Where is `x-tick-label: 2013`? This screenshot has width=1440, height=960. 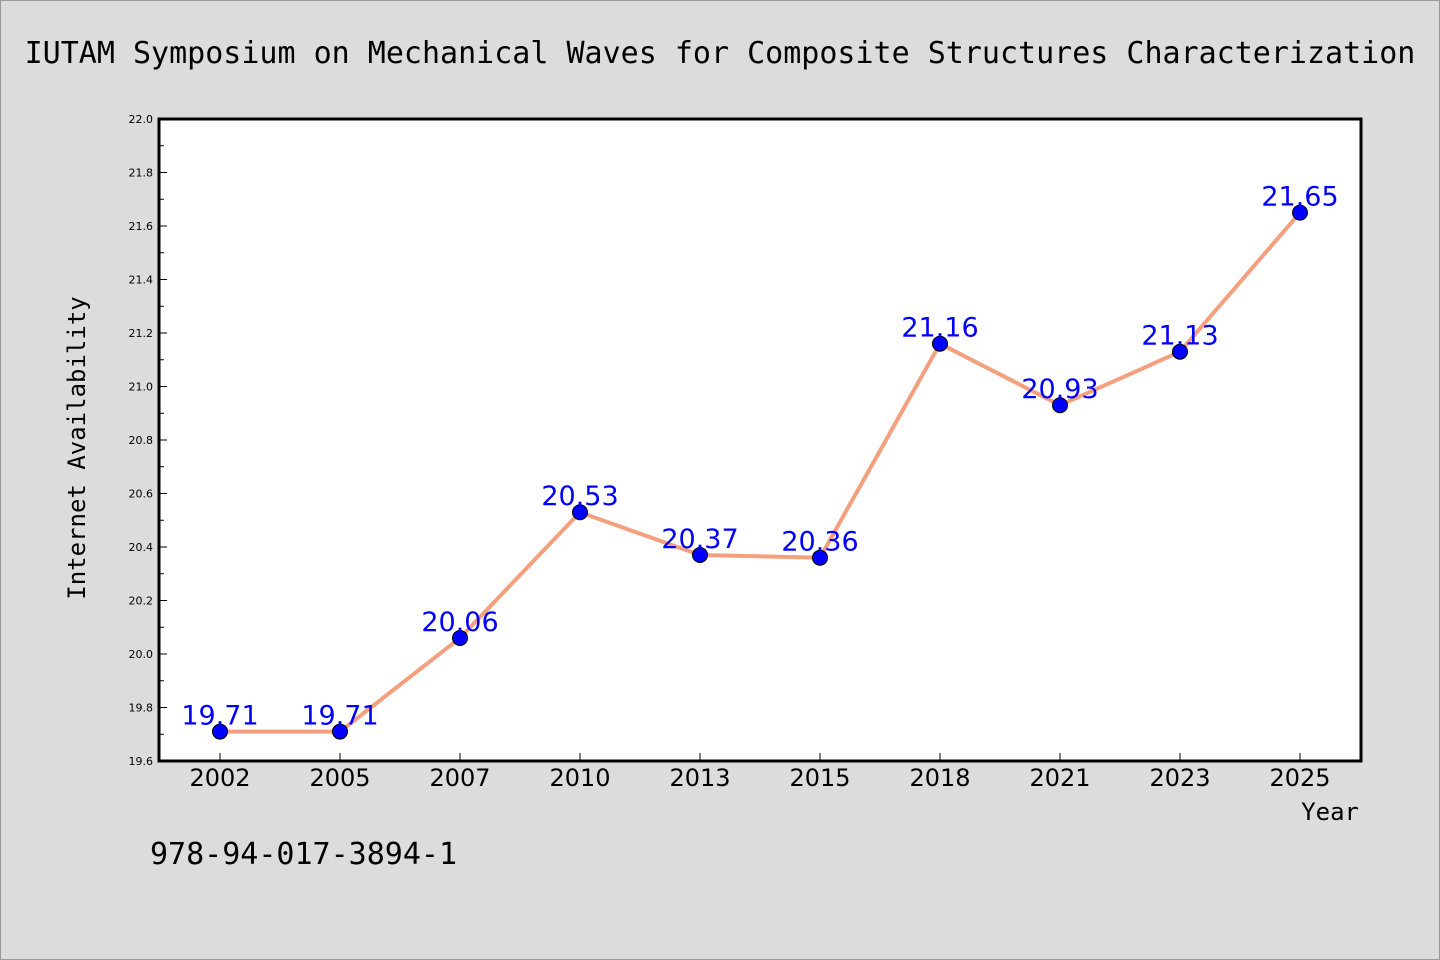
x-tick-label: 2013 is located at coordinates (699, 778).